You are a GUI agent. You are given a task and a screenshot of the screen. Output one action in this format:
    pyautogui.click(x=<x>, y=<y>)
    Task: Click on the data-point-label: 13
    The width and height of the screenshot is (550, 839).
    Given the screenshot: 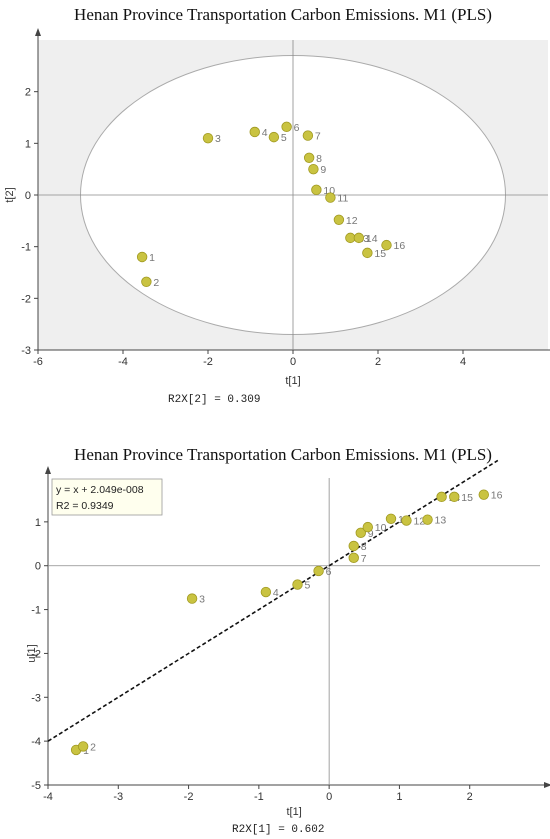 What is the action you would take?
    pyautogui.click(x=441, y=521)
    